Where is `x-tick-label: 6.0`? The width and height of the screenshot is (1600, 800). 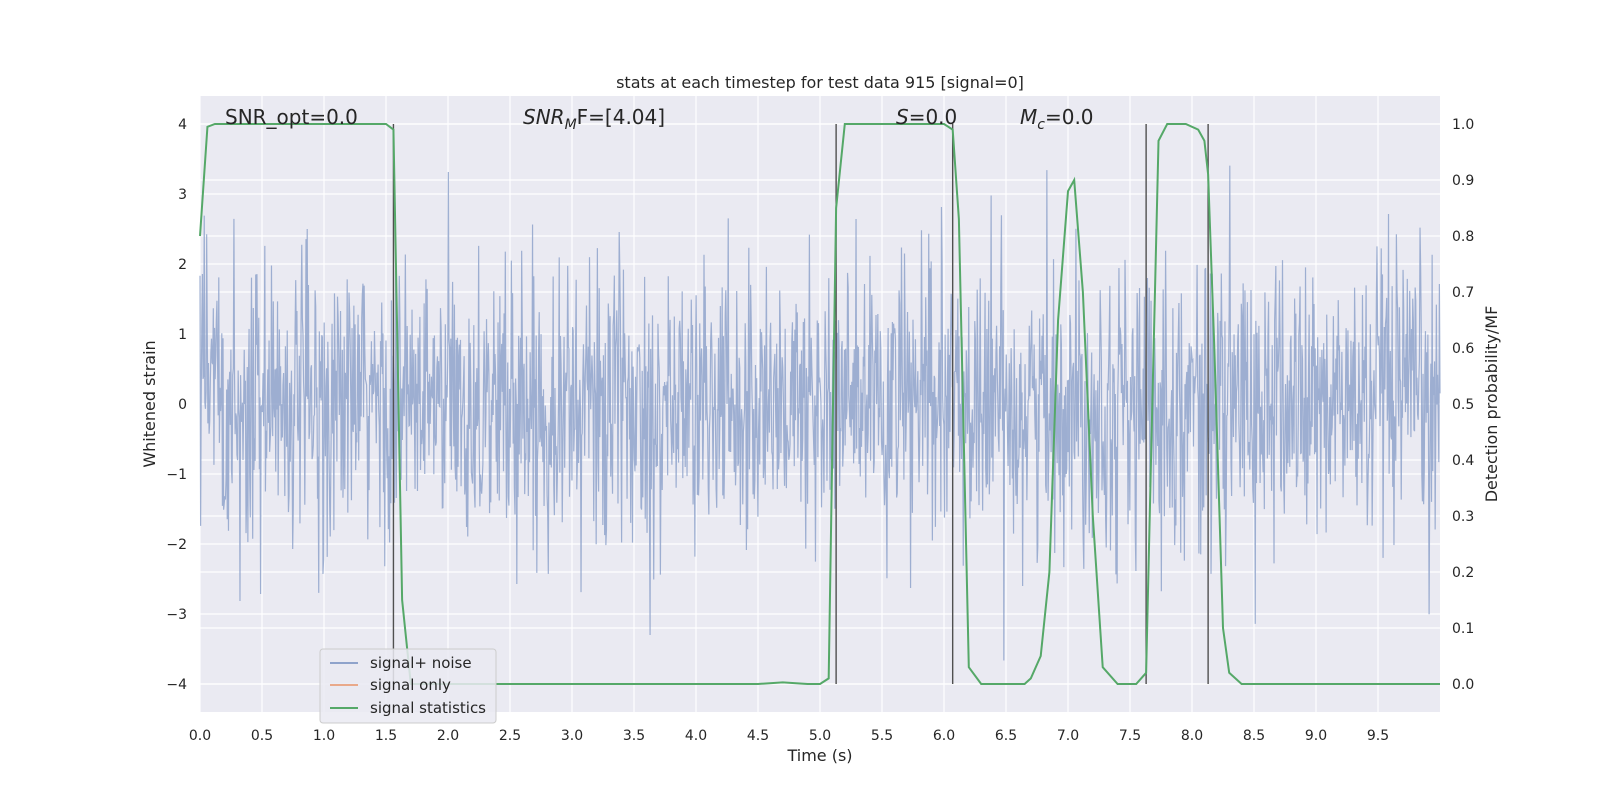
x-tick-label: 6.0 is located at coordinates (944, 736).